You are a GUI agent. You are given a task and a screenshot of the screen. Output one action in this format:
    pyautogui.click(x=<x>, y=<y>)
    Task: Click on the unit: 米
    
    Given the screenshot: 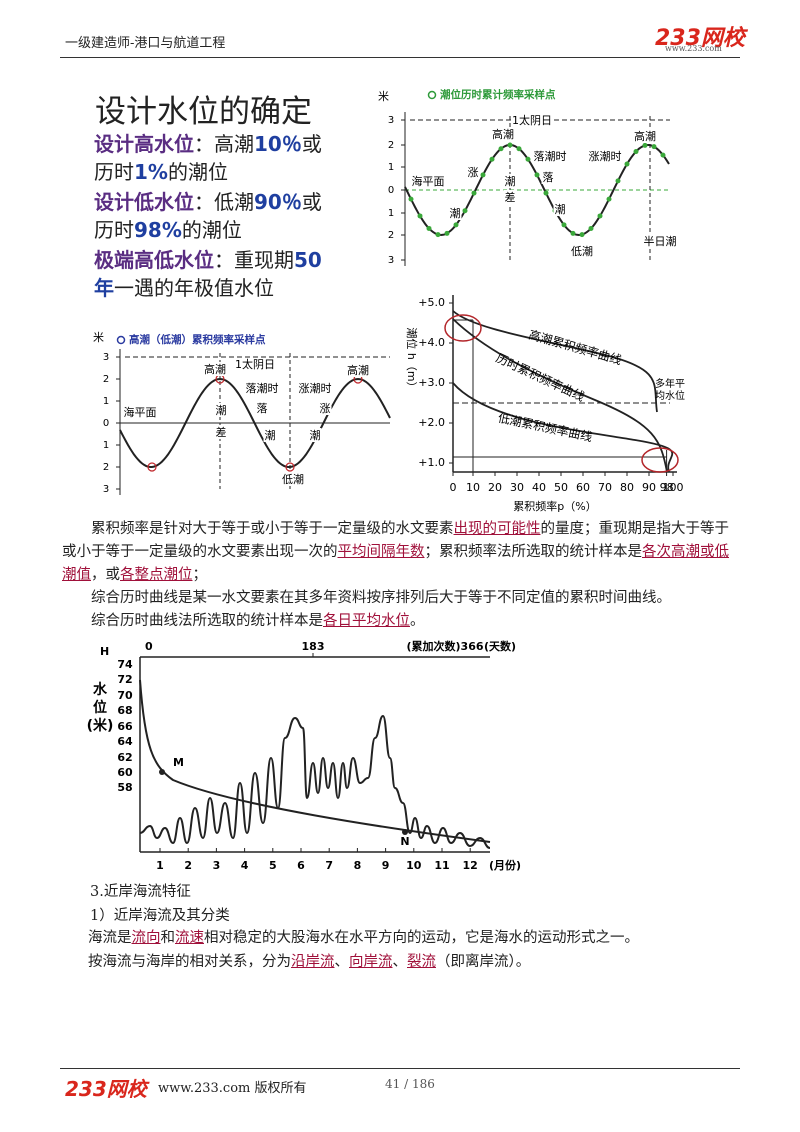 What is the action you would take?
    pyautogui.click(x=98, y=337)
    